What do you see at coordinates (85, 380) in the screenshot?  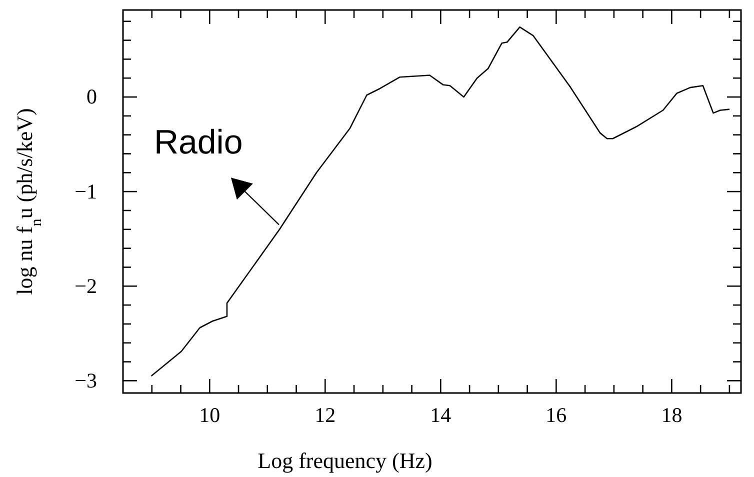 I see `y-tick-label: −3` at bounding box center [85, 380].